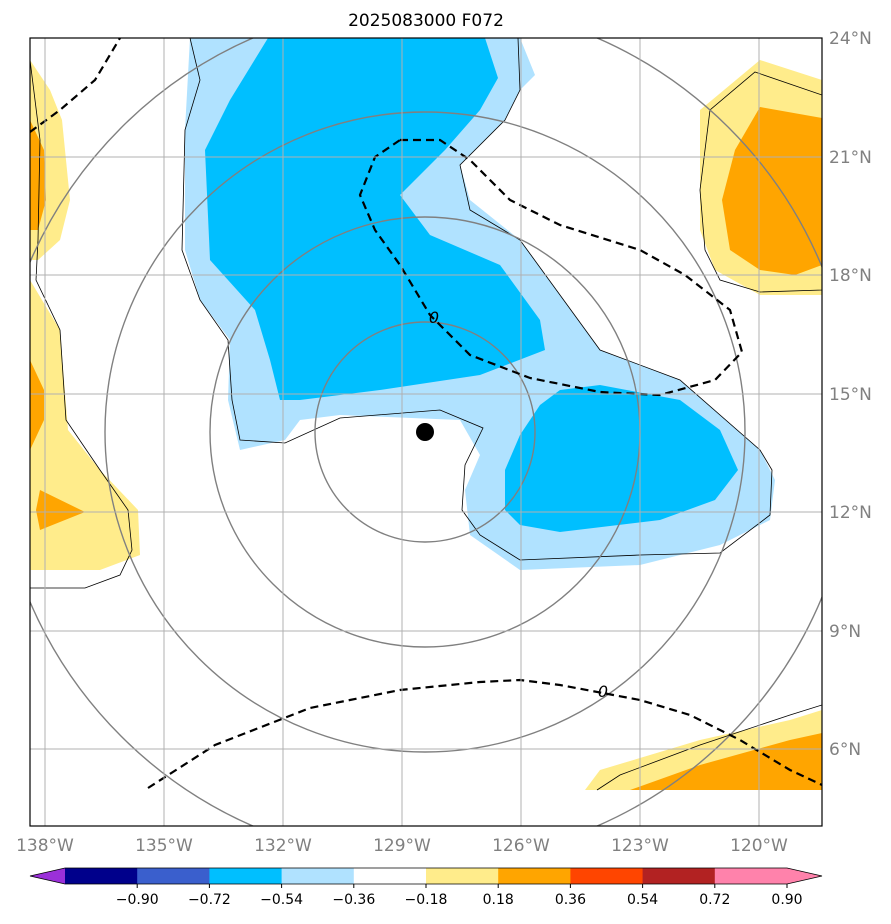 The image size is (891, 924). I want to click on lon-tick-label: 123°W, so click(640, 846).